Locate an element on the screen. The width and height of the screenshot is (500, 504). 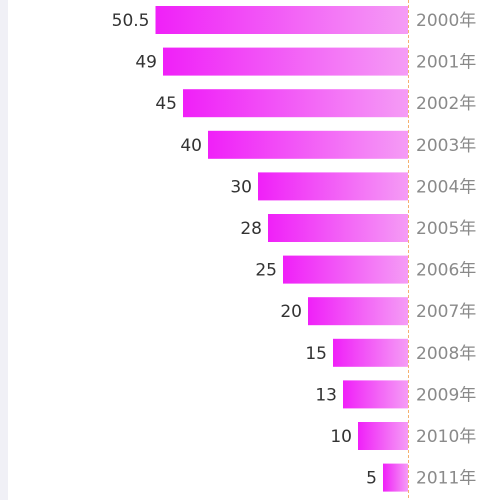
category-label: 2008年 is located at coordinates (446, 354).